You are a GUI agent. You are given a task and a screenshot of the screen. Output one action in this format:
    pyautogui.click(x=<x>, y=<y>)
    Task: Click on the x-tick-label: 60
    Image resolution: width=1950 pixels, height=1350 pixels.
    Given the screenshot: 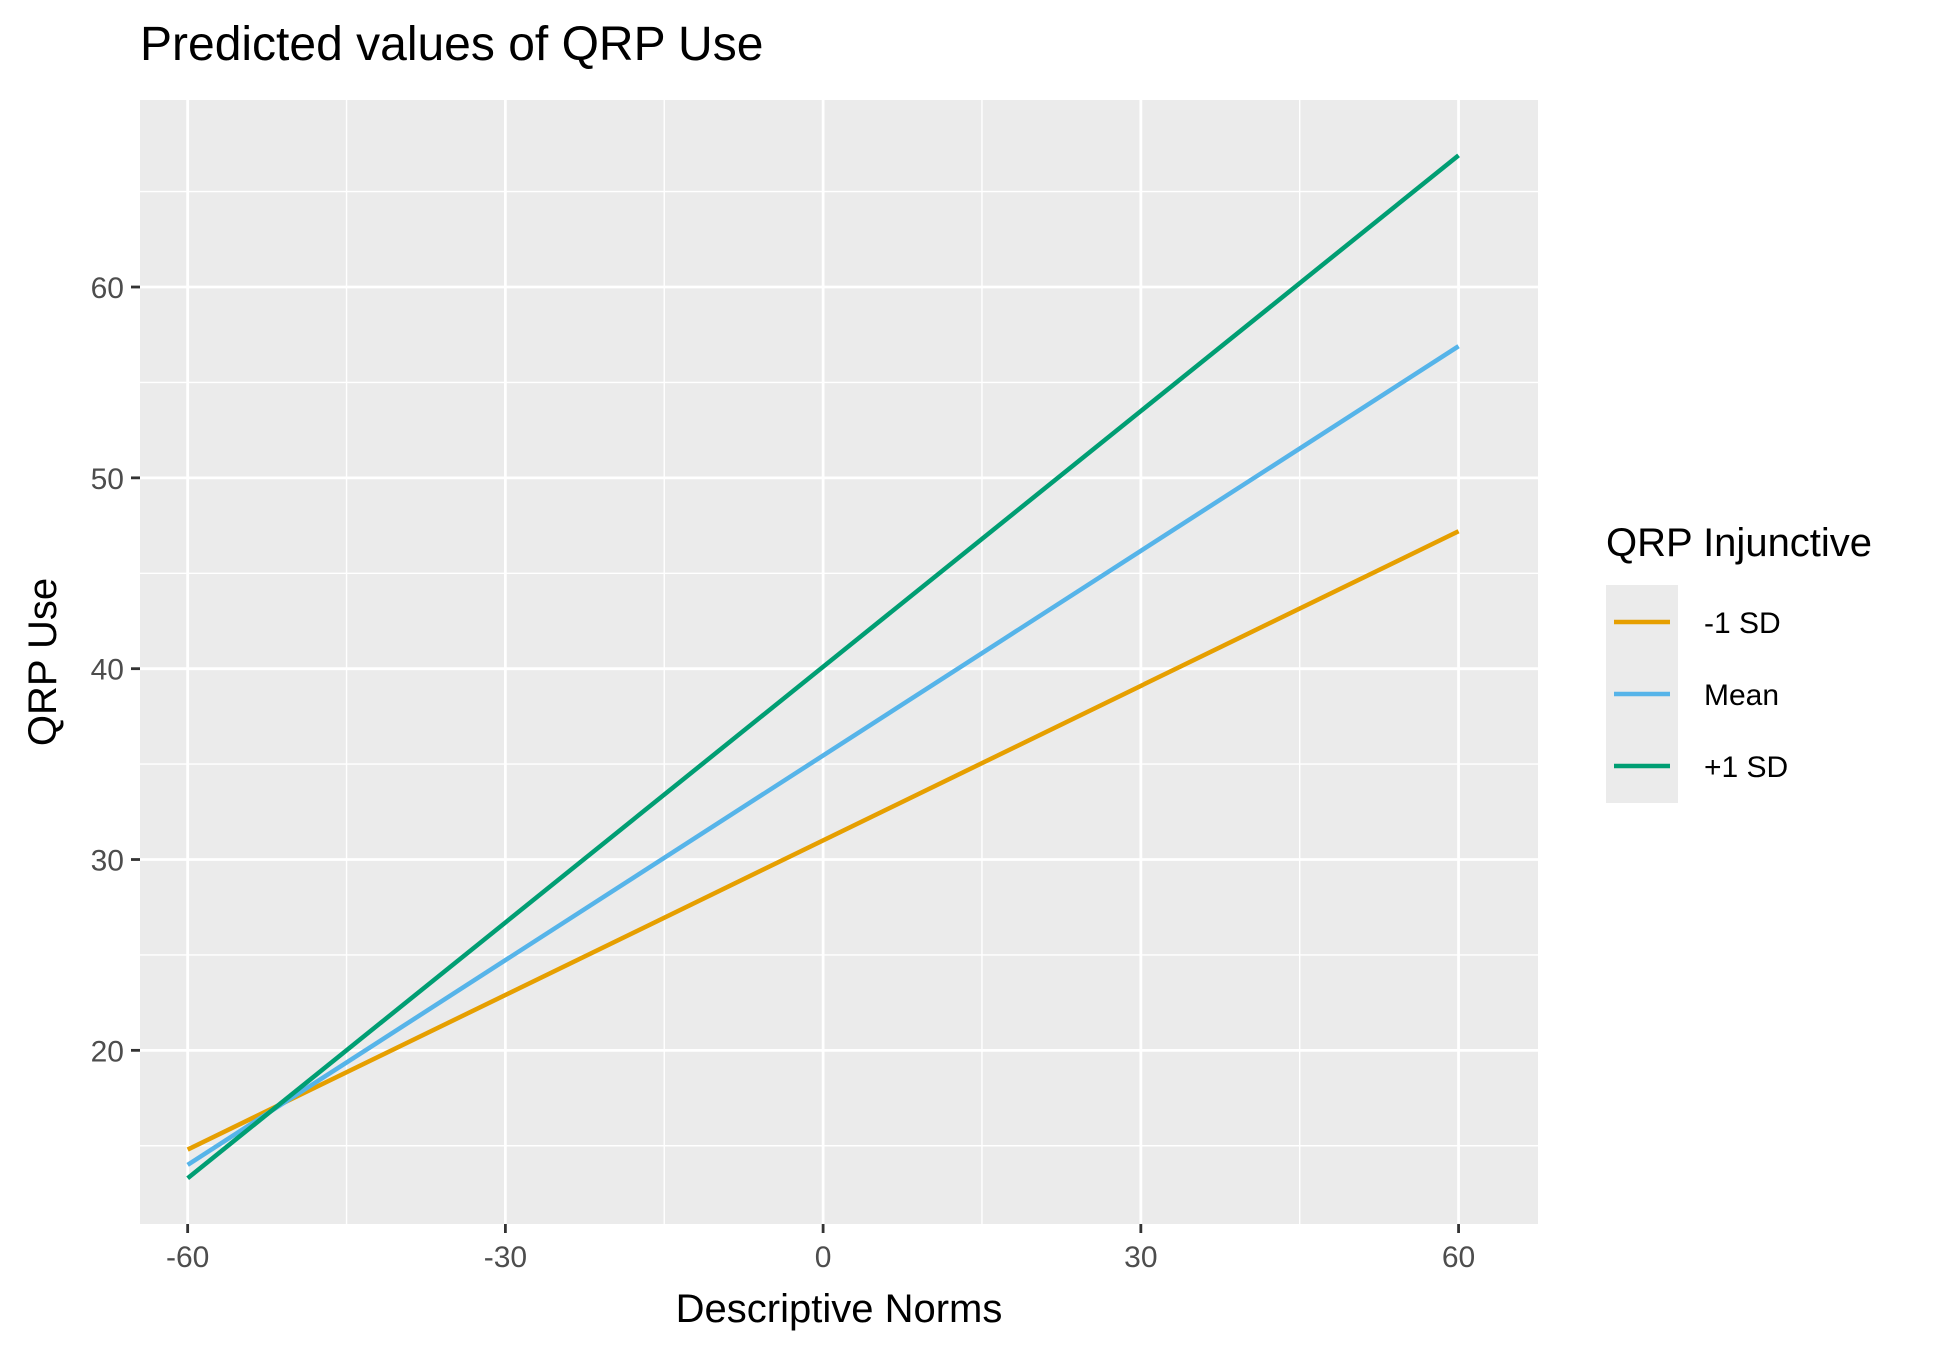 What is the action you would take?
    pyautogui.click(x=1458, y=1257)
    